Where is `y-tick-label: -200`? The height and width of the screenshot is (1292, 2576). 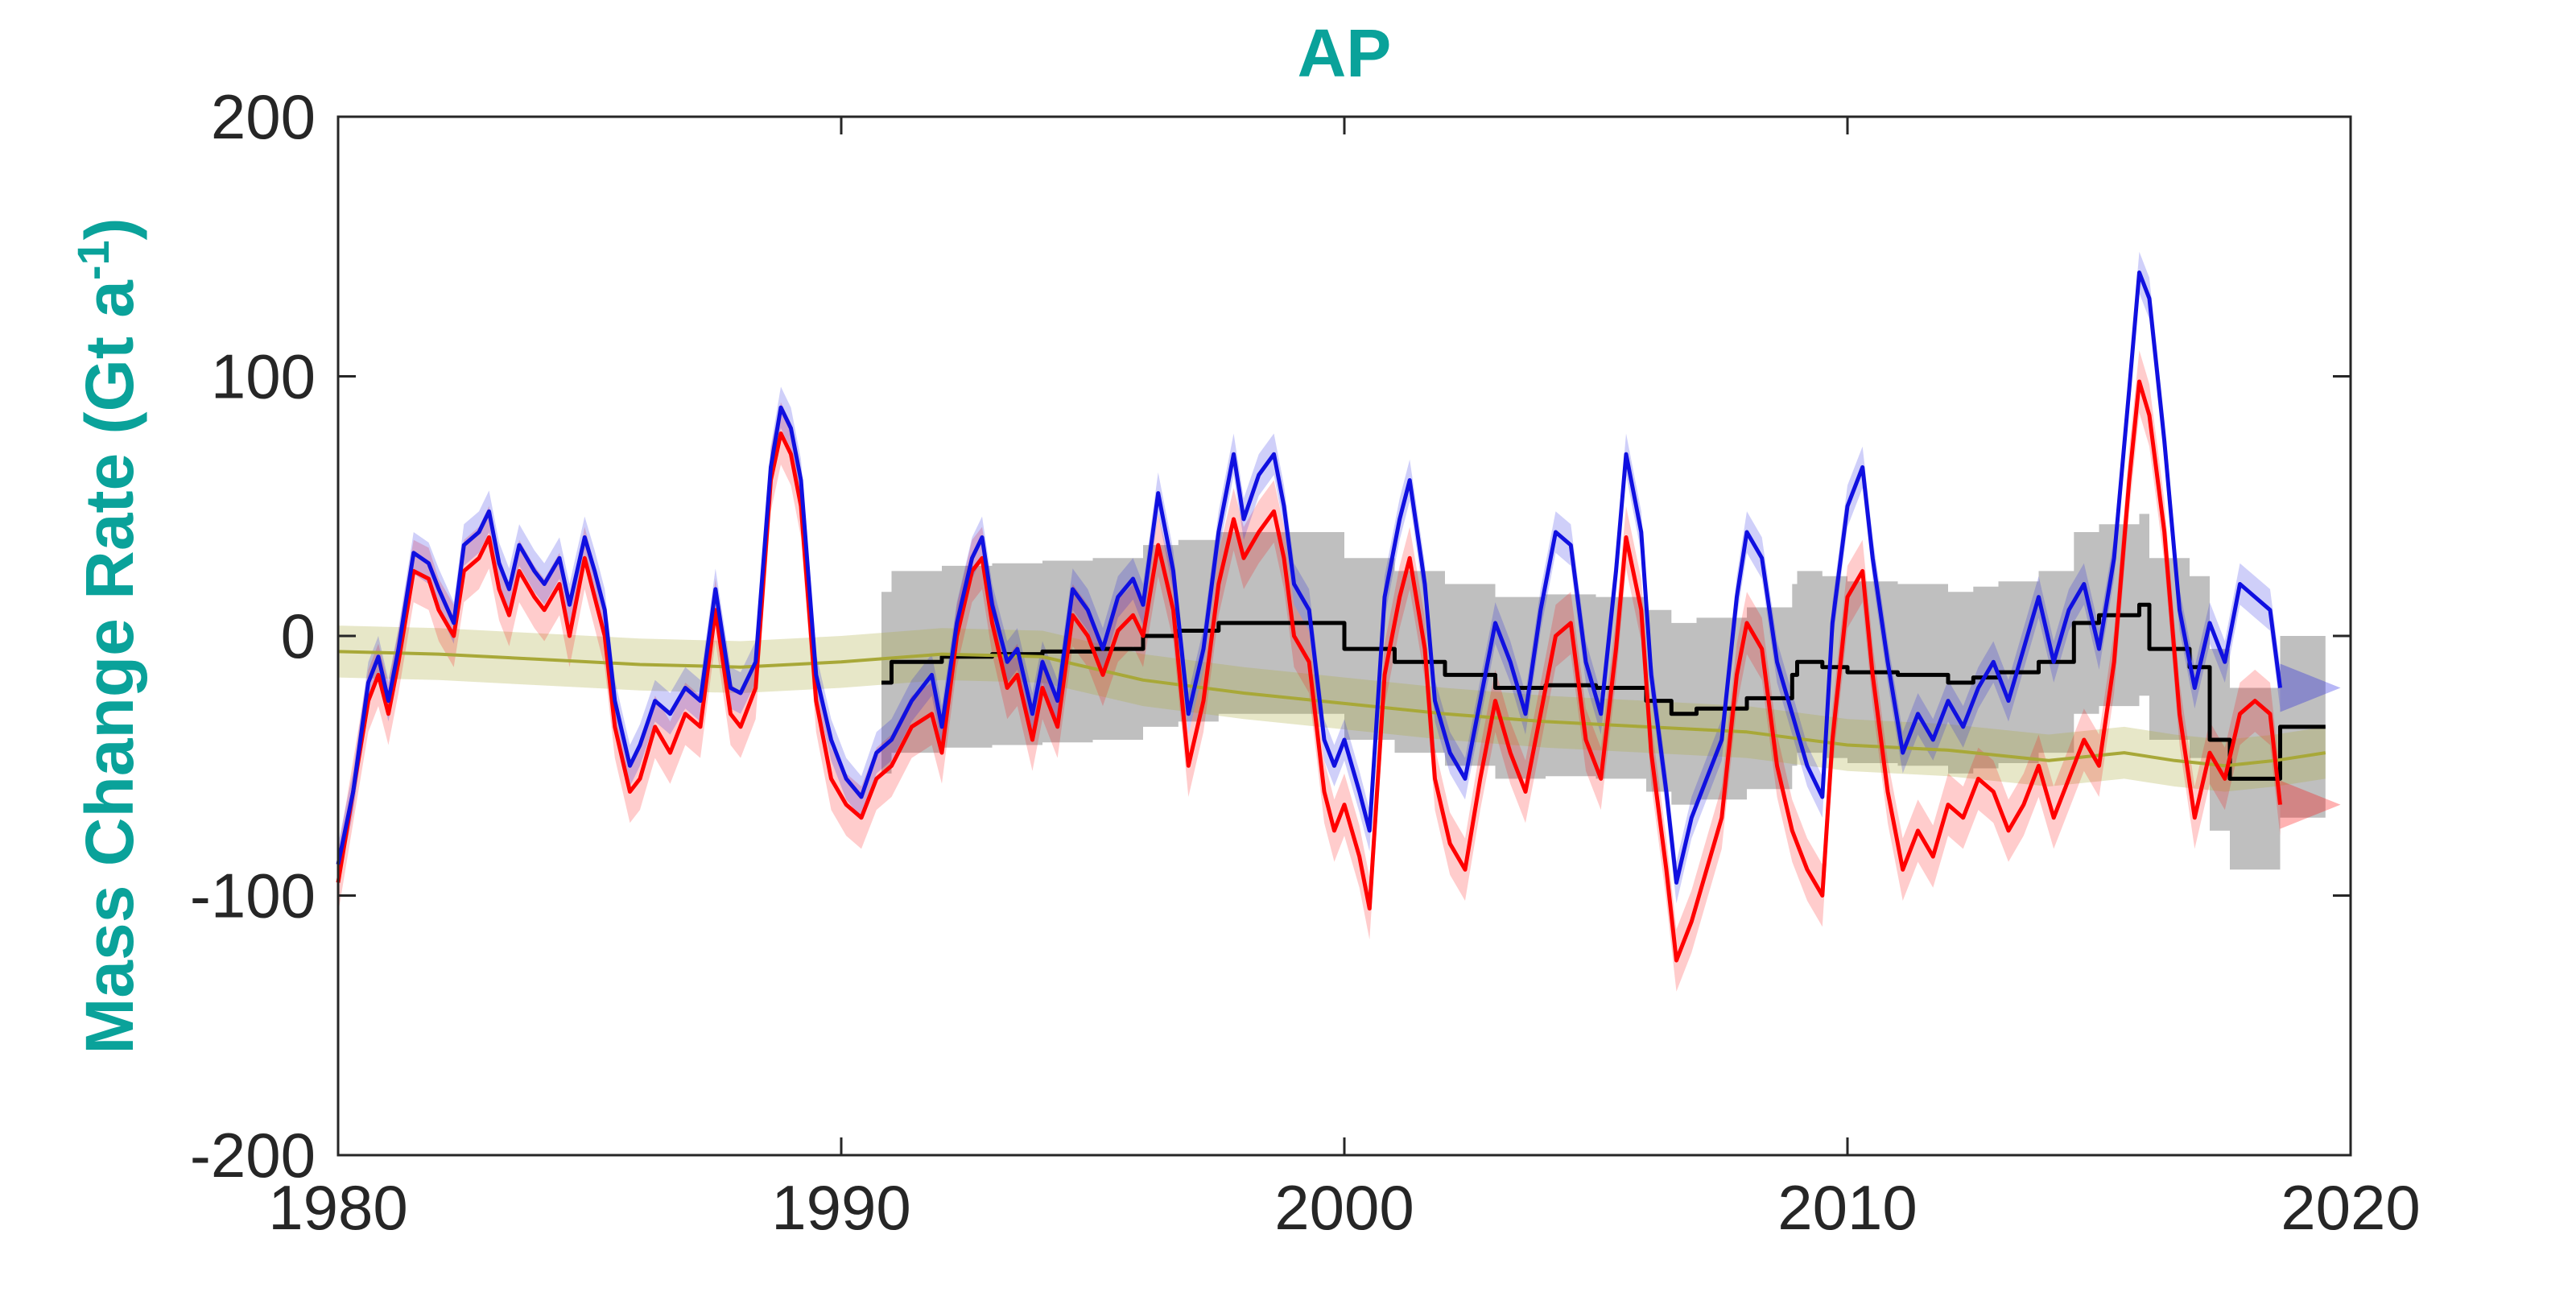 y-tick-label: -200 is located at coordinates (253, 1155).